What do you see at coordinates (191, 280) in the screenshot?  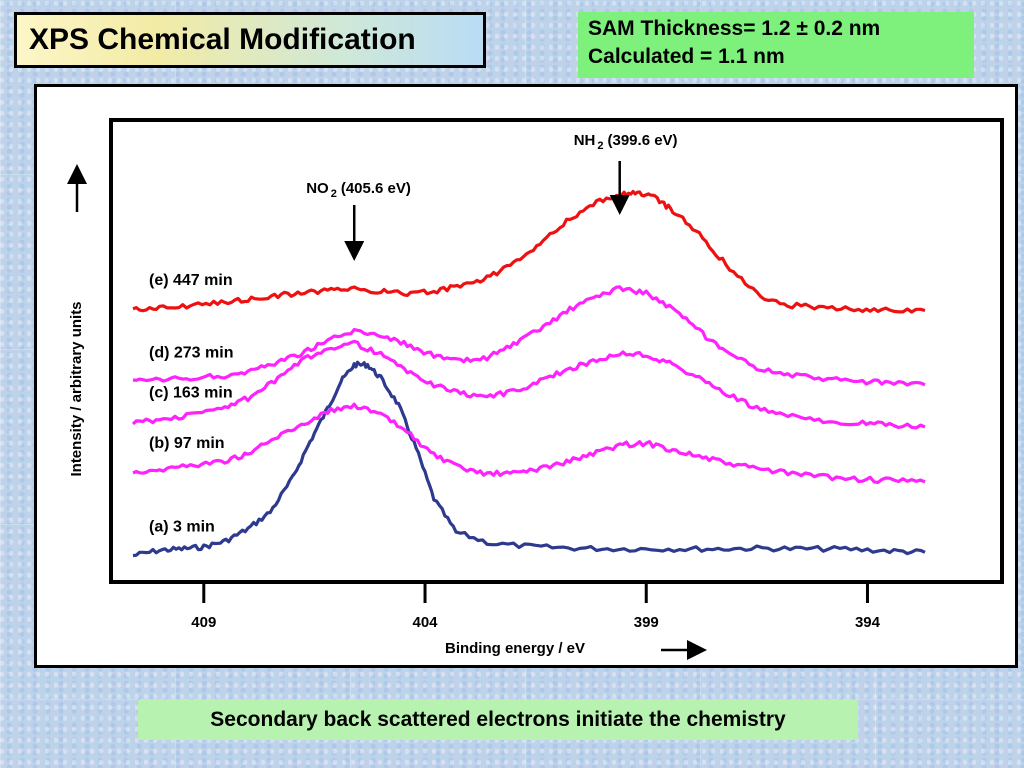 I see `series-label-4: (e) 447 min` at bounding box center [191, 280].